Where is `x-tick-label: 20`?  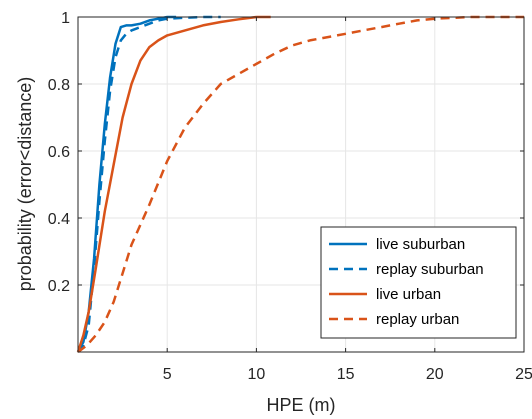 x-tick-label: 20 is located at coordinates (435, 374).